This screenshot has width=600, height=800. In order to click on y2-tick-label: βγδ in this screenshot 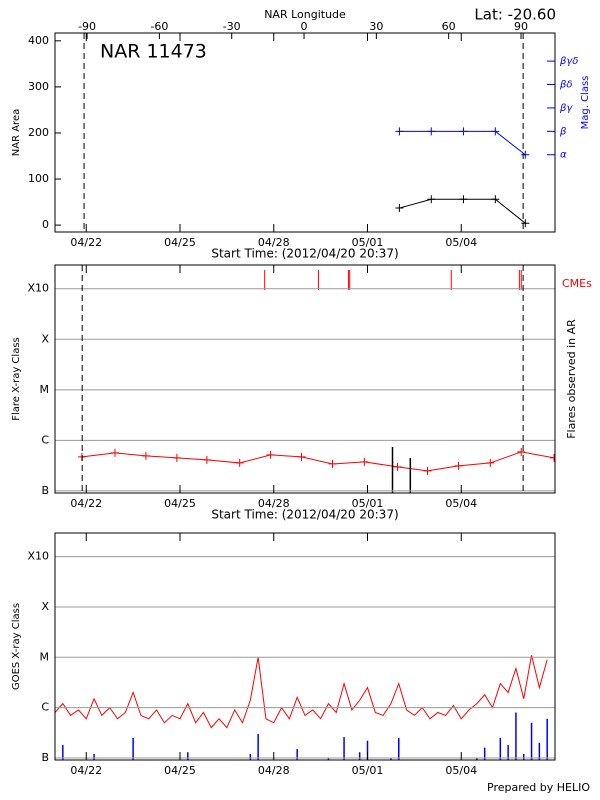, I will do `click(568, 61)`.